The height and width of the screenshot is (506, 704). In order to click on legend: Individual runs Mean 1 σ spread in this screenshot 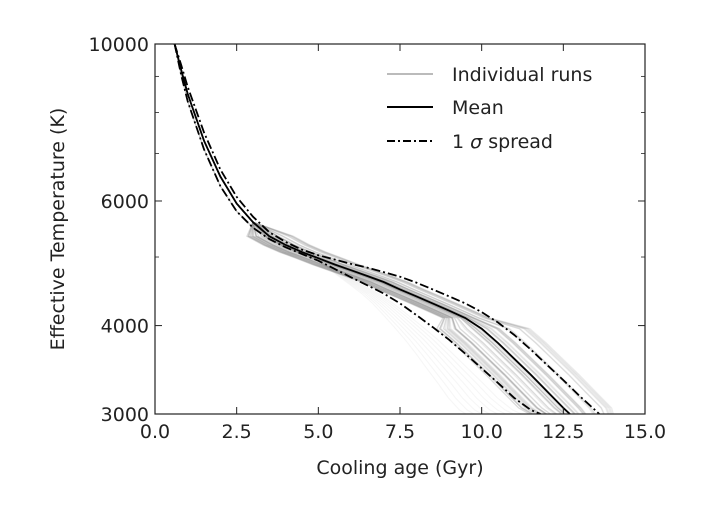, I will do `click(489, 108)`.